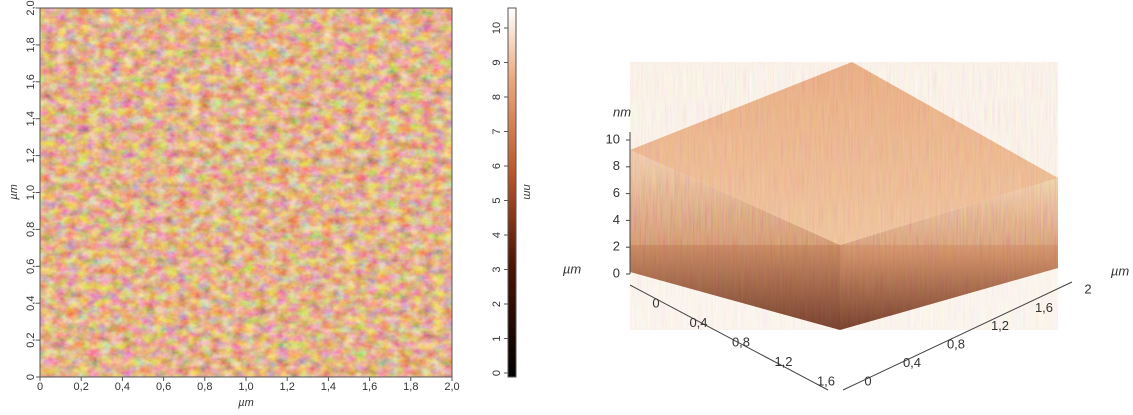 The height and width of the screenshot is (415, 1133). I want to click on x-tick-label: 1,2, so click(287, 387).